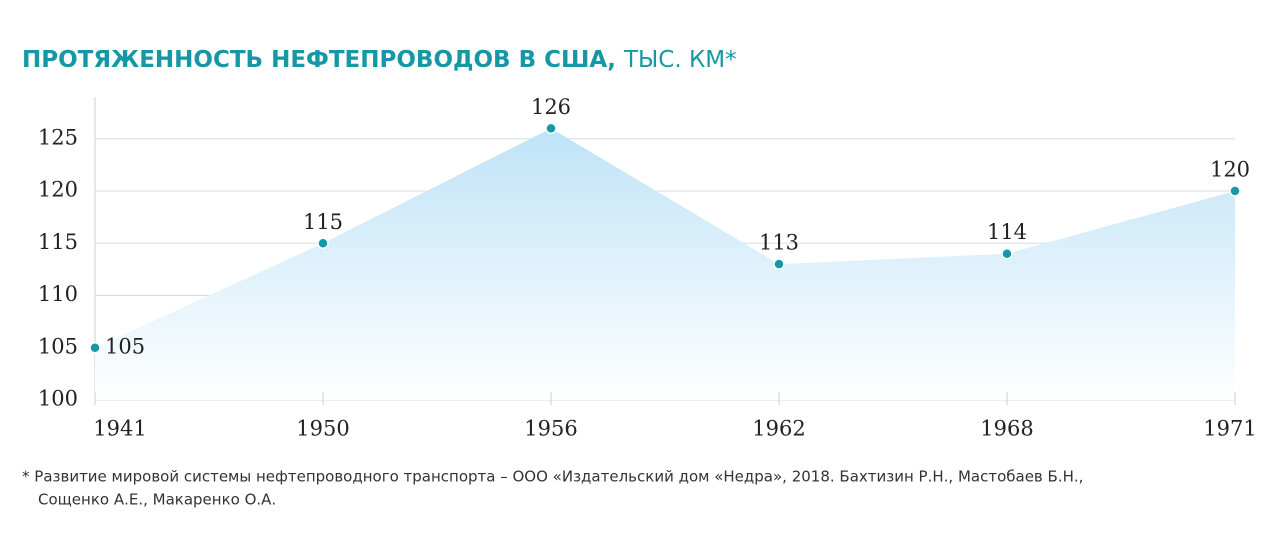 The width and height of the screenshot is (1280, 534). What do you see at coordinates (58, 399) in the screenshot?
I see `y-tick-label: 100` at bounding box center [58, 399].